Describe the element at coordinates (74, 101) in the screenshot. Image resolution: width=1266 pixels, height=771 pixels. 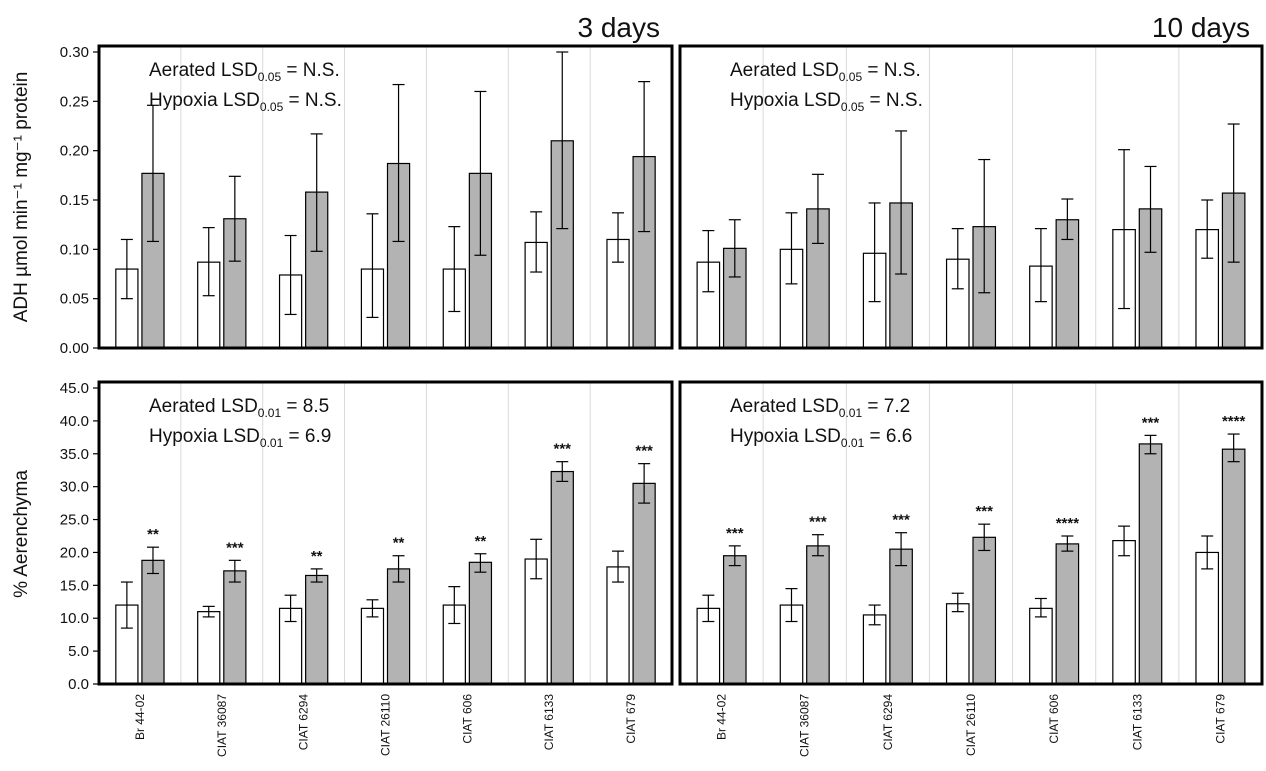
I see `y-tick-label: 0.25` at that location.